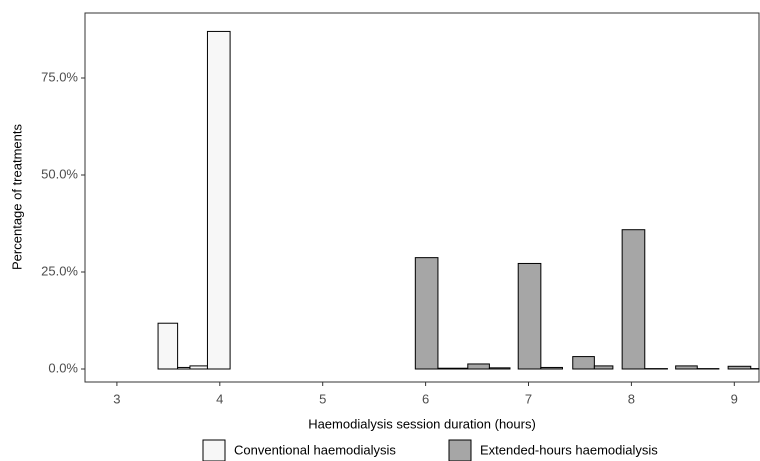 The height and width of the screenshot is (461, 760). Describe the element at coordinates (322, 398) in the screenshot. I see `x-tick-label: 5` at that location.